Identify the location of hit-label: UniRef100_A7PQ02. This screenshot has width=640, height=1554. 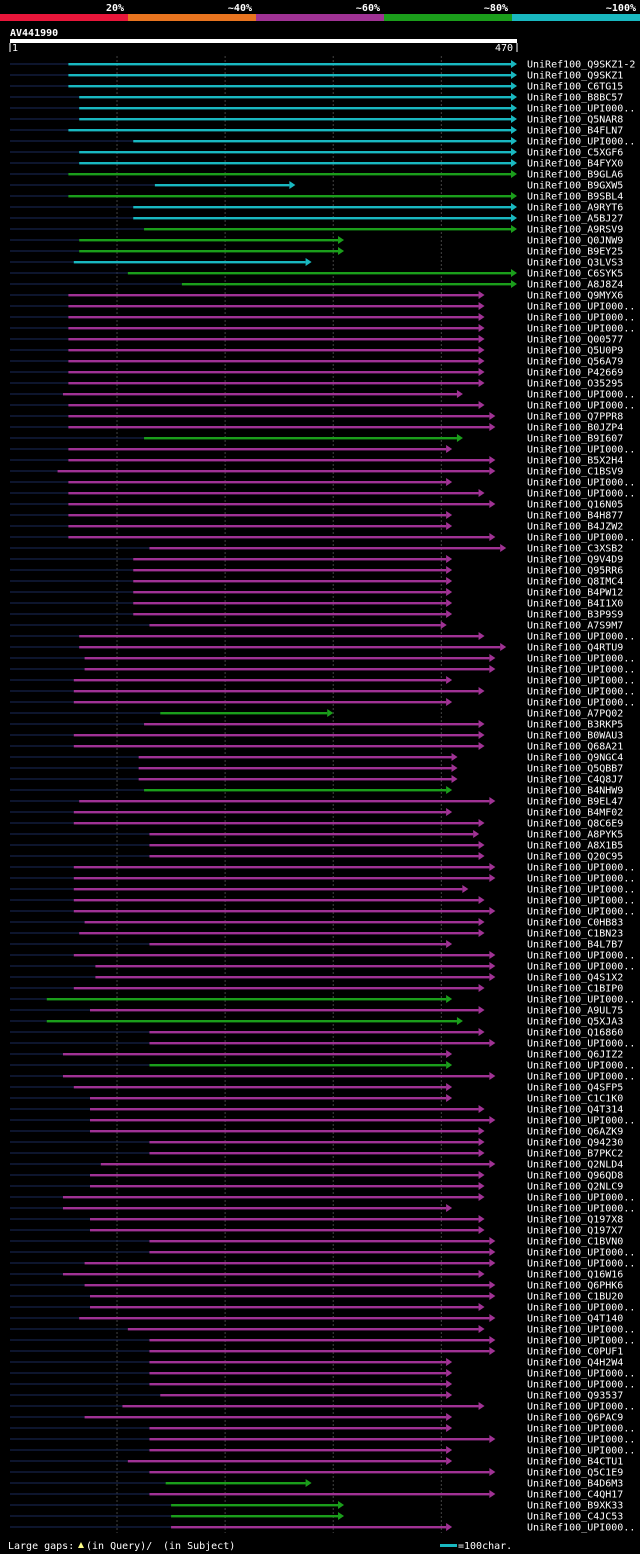
(575, 714).